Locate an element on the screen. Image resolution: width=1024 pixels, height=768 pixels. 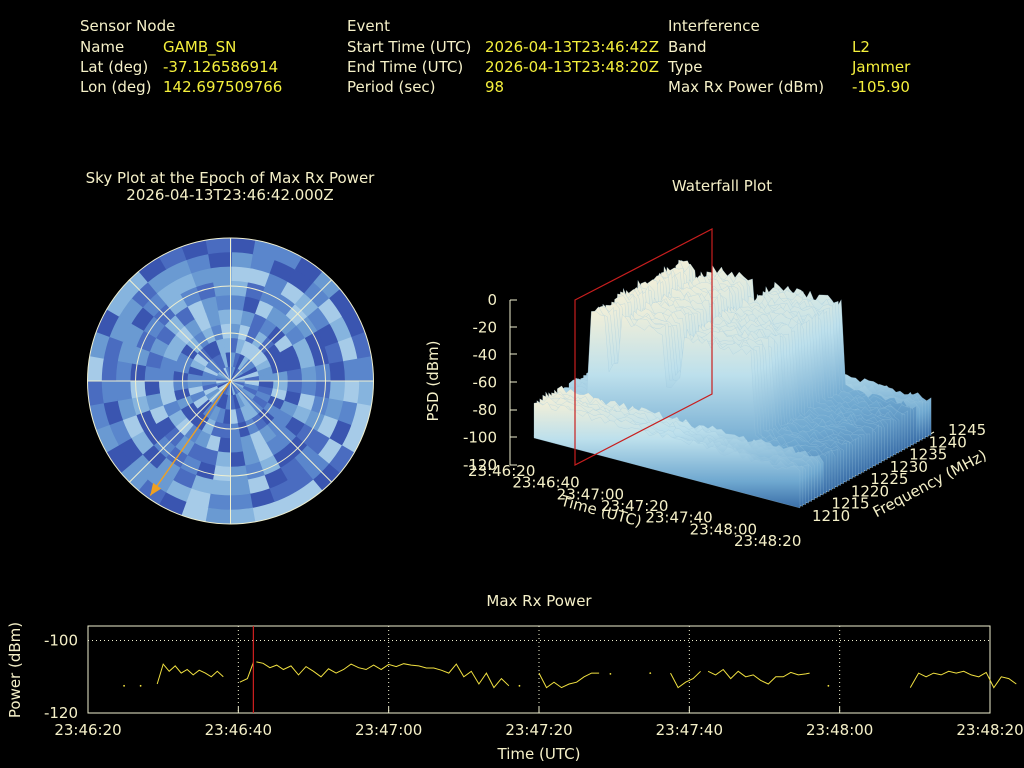
interference-type-label: Type is located at coordinates (685, 67).